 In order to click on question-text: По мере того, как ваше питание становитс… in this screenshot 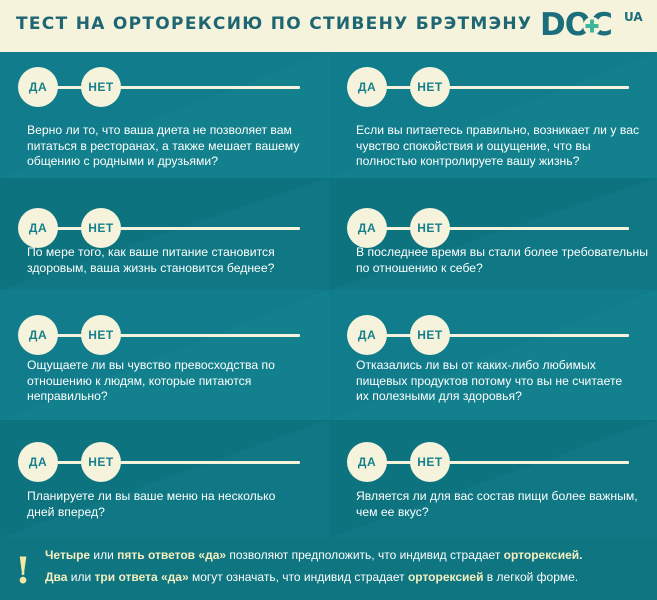, I will do `click(151, 260)`.